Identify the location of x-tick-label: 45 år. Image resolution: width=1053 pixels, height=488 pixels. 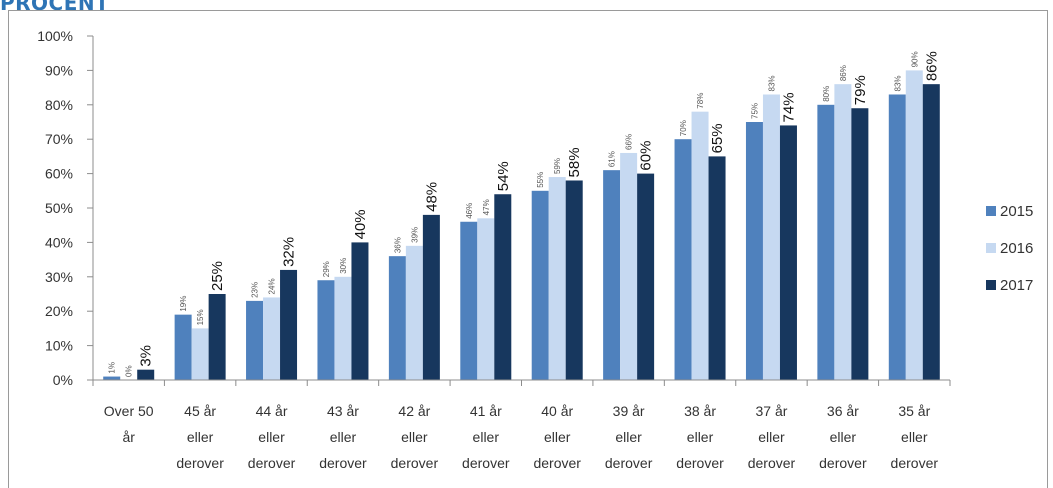
(200, 411).